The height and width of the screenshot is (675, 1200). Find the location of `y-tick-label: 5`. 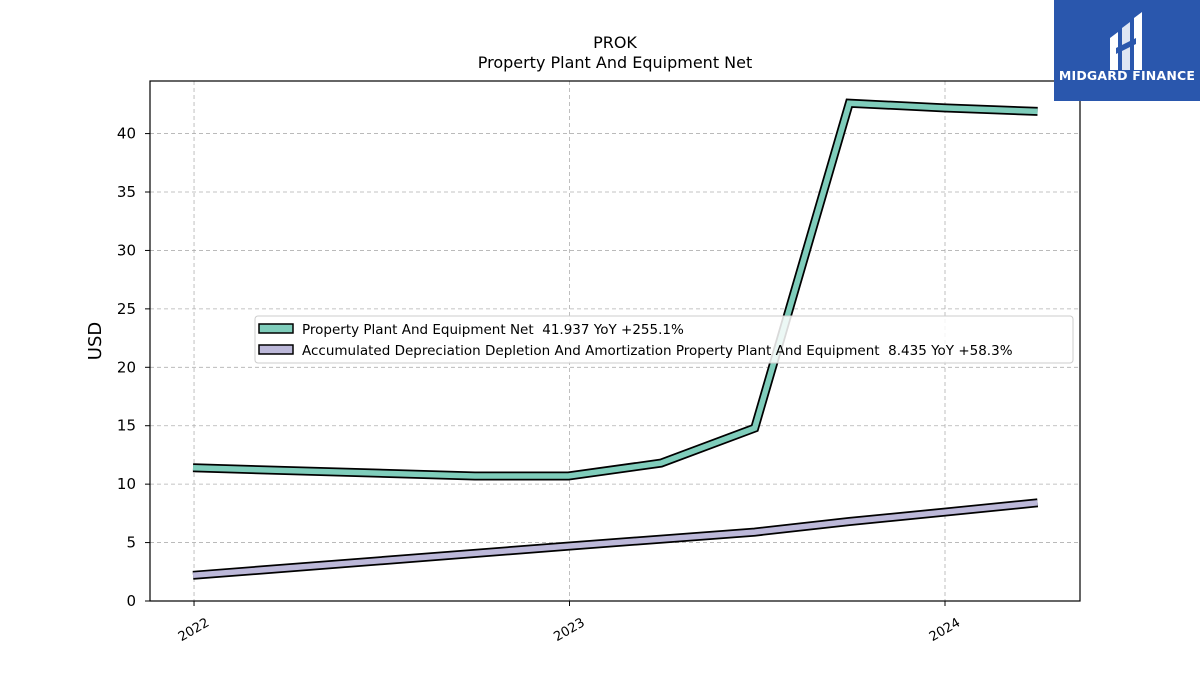

y-tick-label: 5 is located at coordinates (131, 543).